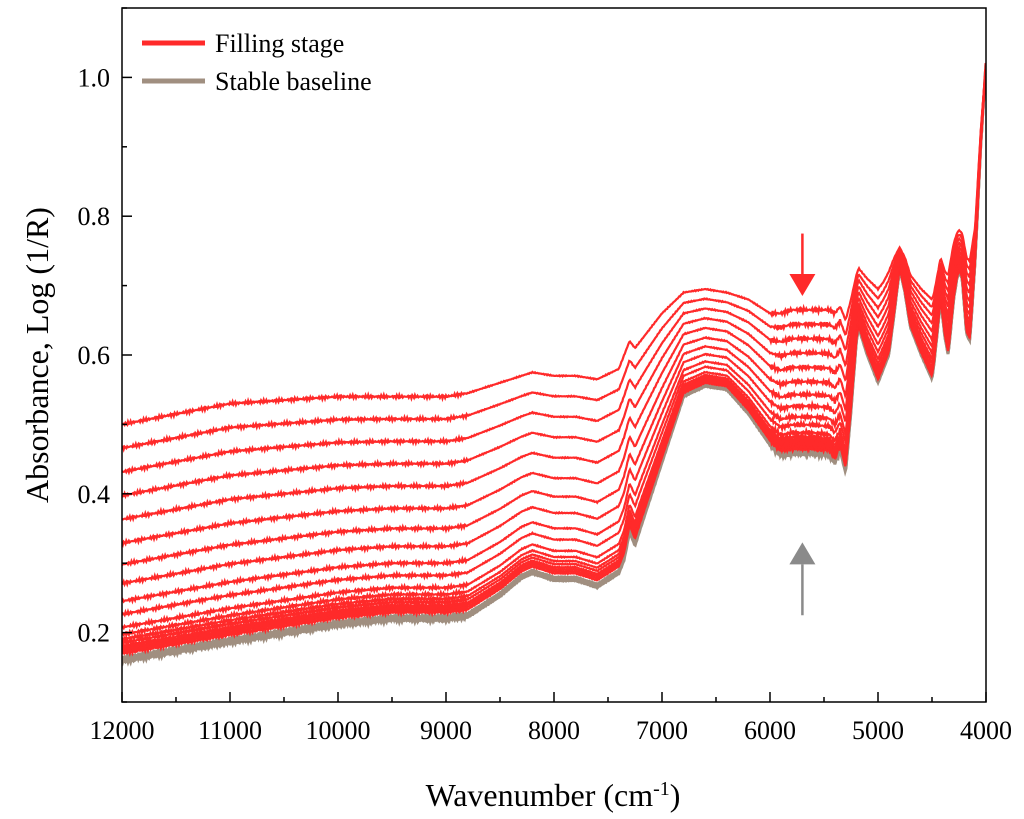 The image size is (1024, 819). Describe the element at coordinates (94, 633) in the screenshot. I see `y-tick-label: 0.2` at that location.